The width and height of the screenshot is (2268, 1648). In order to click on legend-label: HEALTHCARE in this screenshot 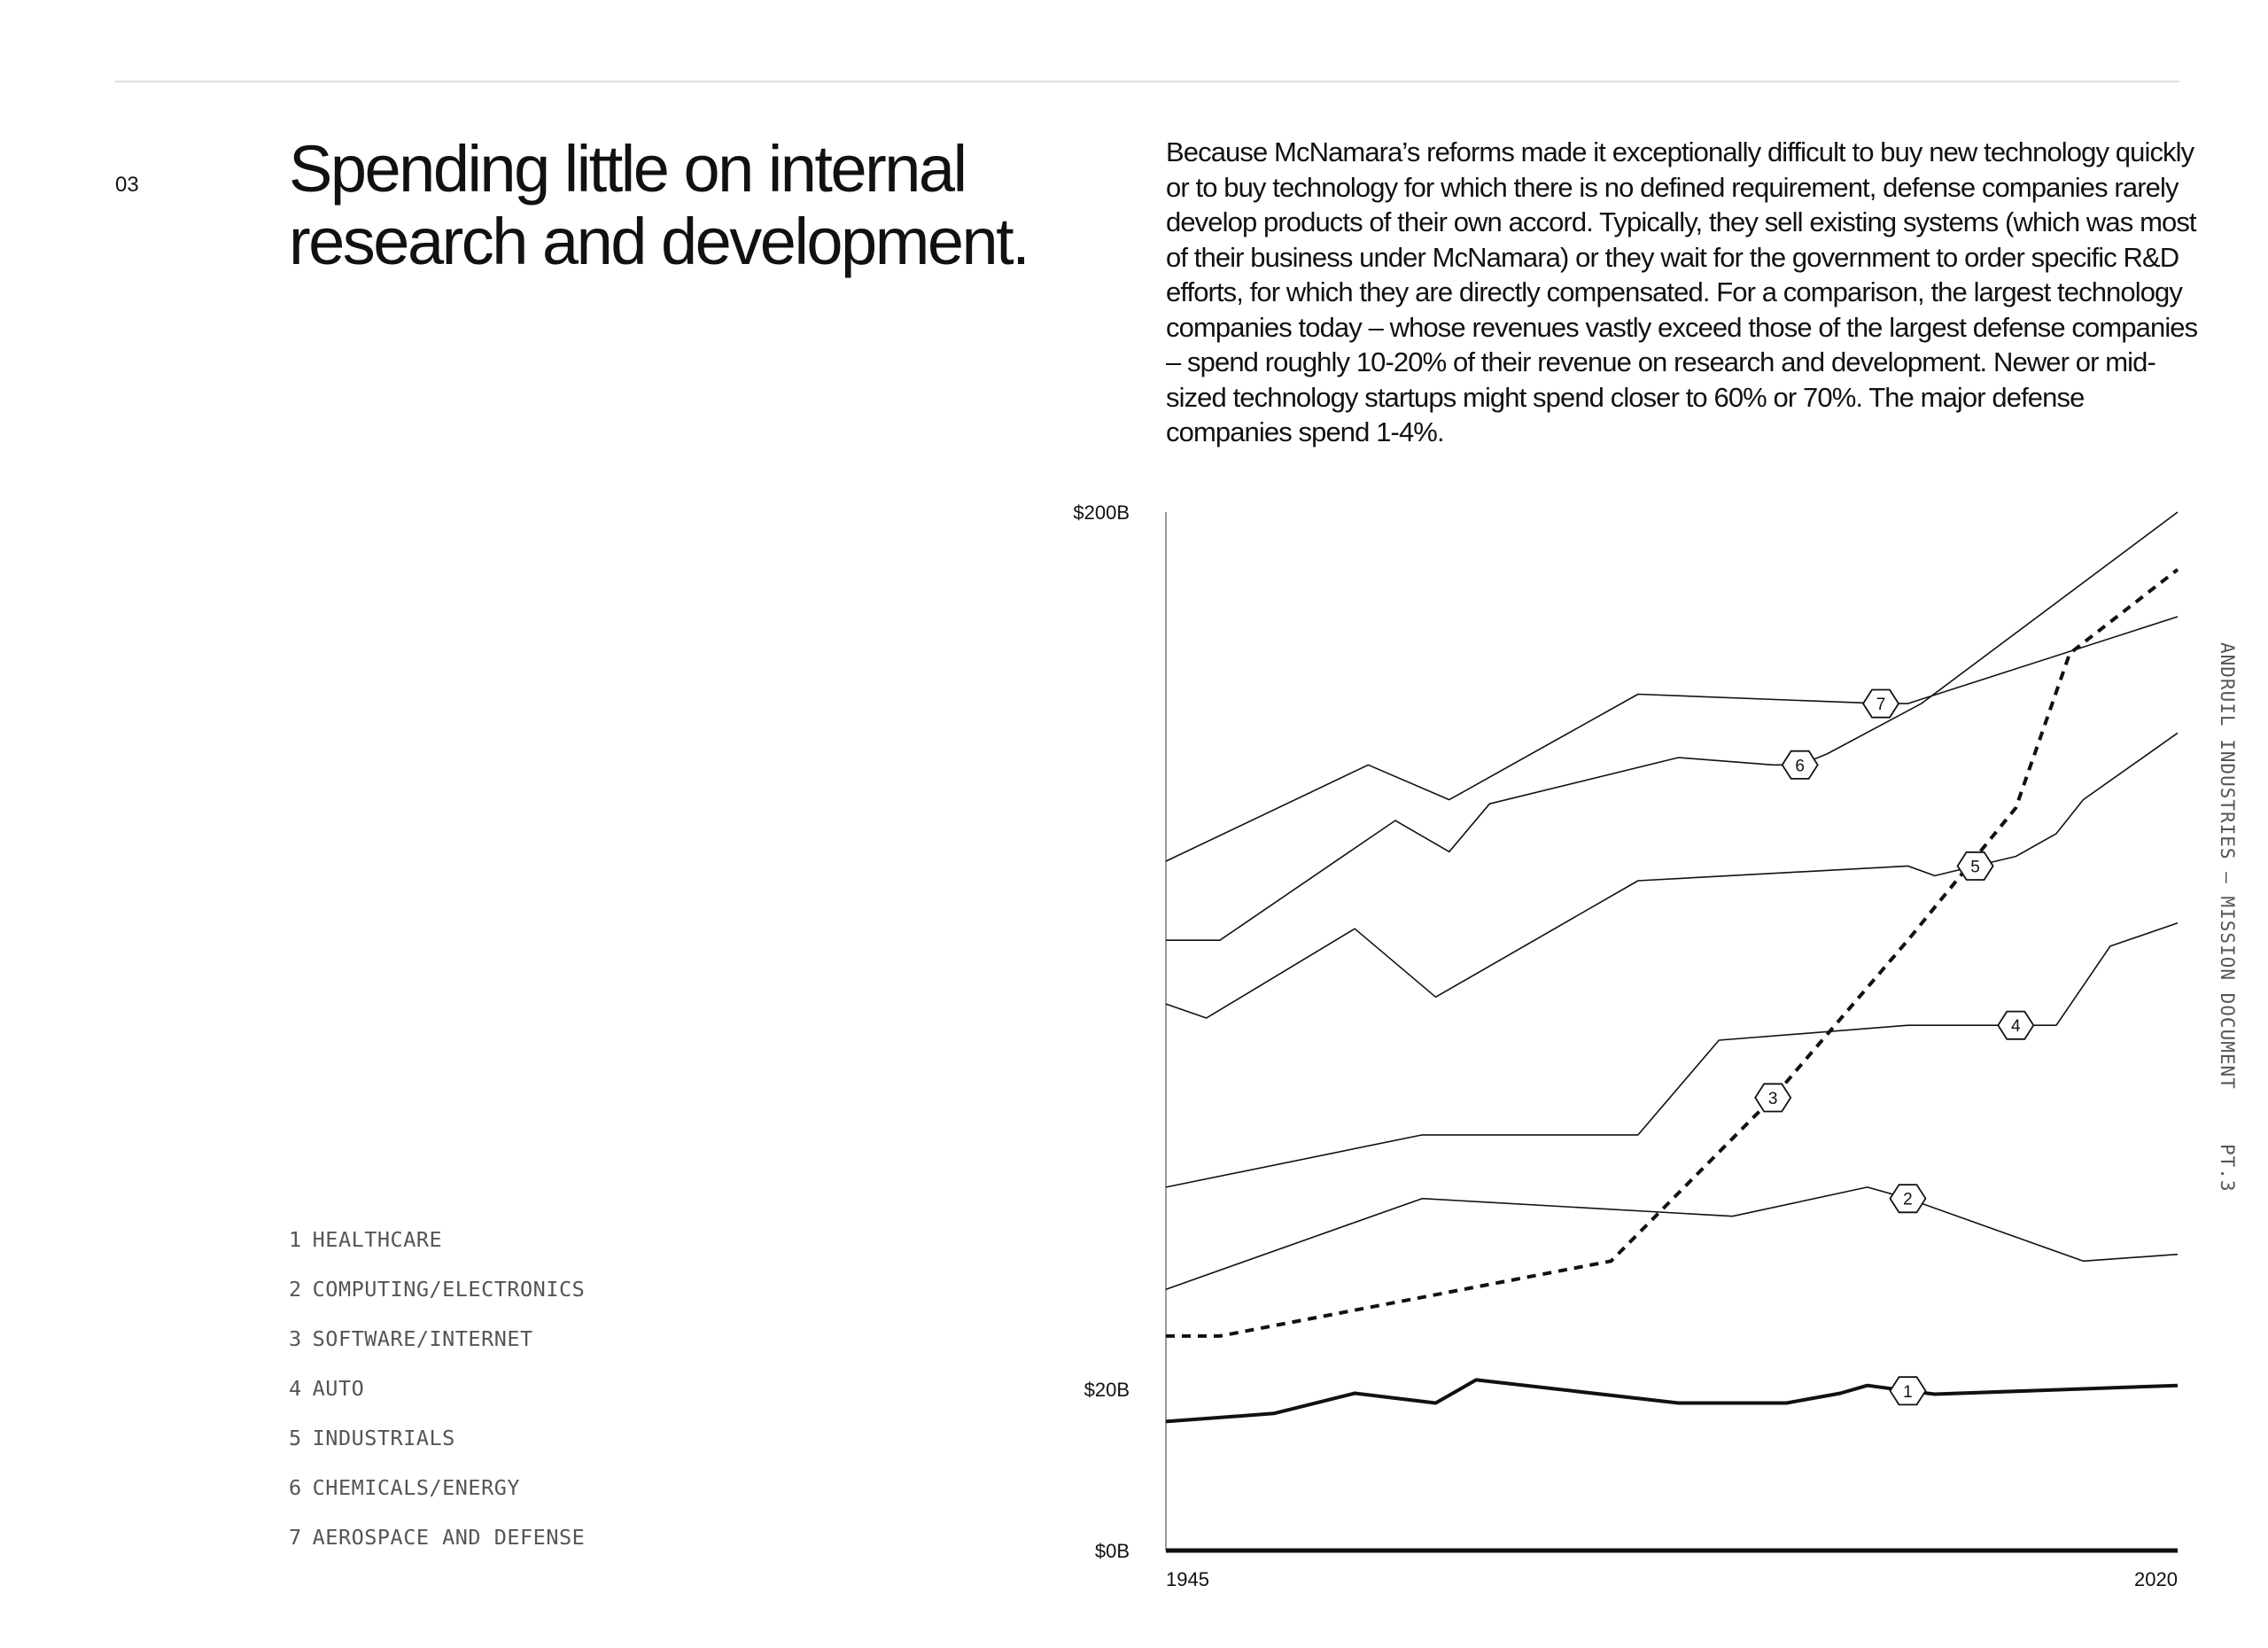, I will do `click(377, 1239)`.